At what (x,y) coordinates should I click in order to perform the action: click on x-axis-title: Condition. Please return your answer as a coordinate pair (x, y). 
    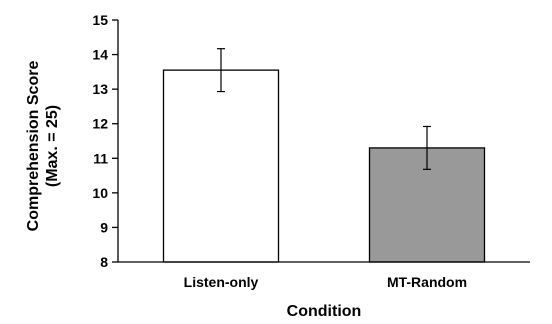
    Looking at the image, I should click on (324, 311).